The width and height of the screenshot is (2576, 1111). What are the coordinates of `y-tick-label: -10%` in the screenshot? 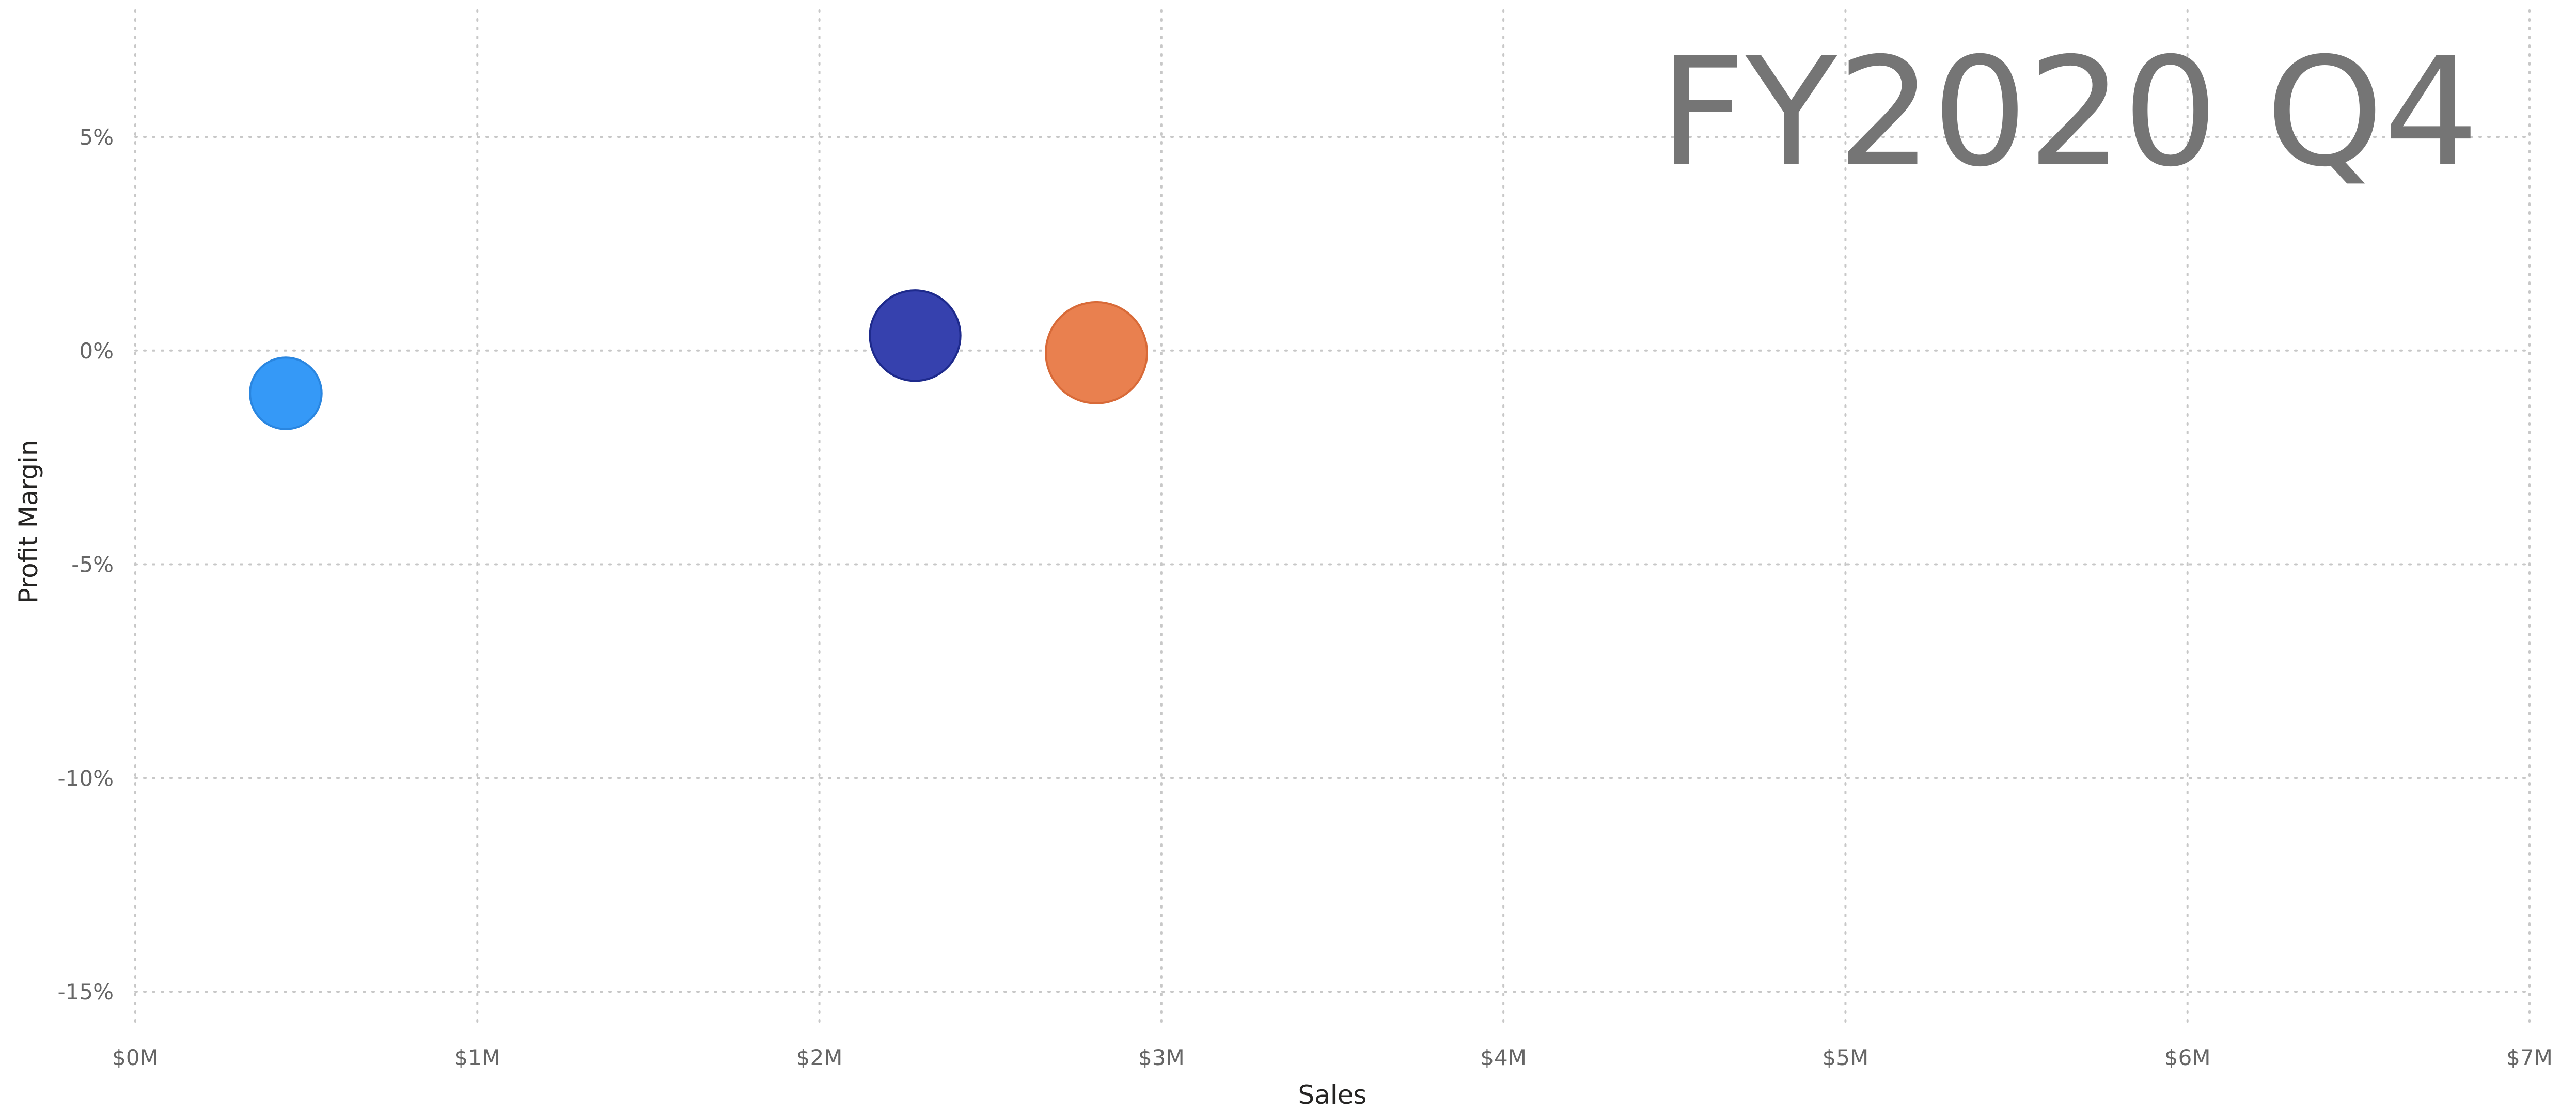 It's located at (85, 778).